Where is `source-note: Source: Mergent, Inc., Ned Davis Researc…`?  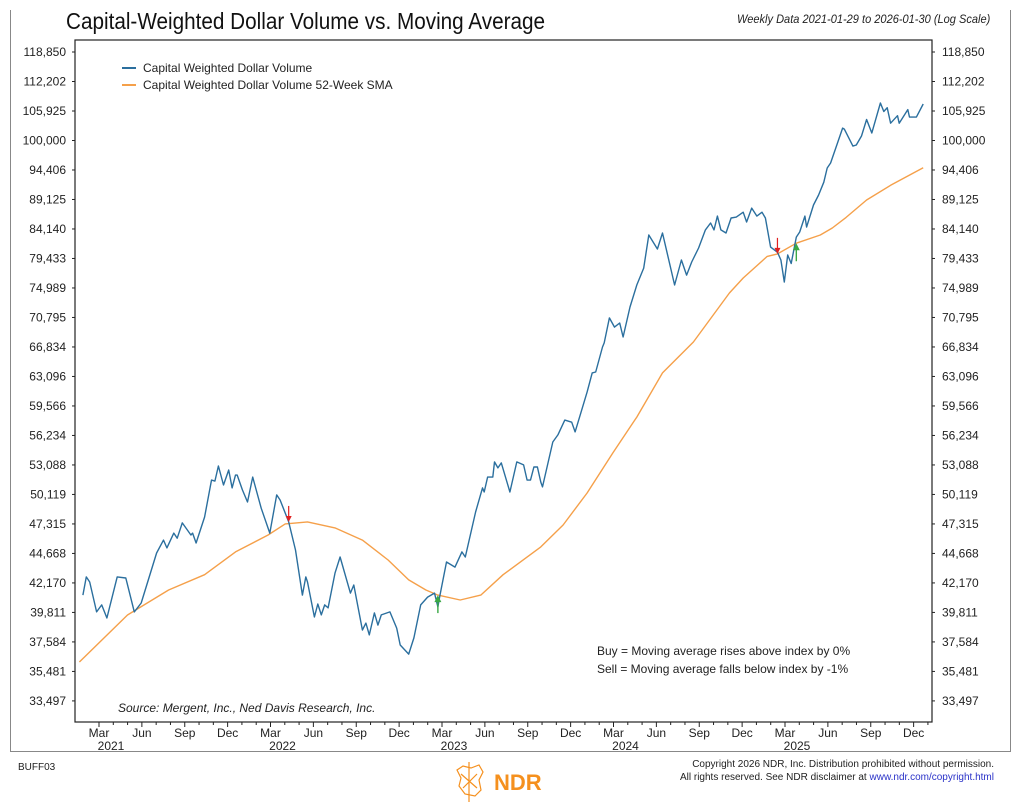
source-note: Source: Mergent, Inc., Ned Davis Researc… is located at coordinates (247, 708).